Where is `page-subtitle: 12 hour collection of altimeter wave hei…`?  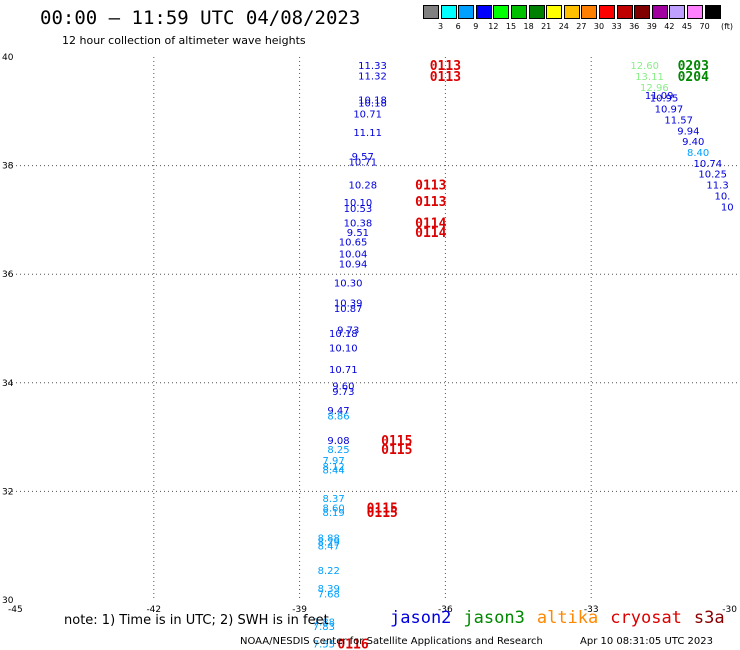 page-subtitle: 12 hour collection of altimeter wave hei… is located at coordinates (184, 40).